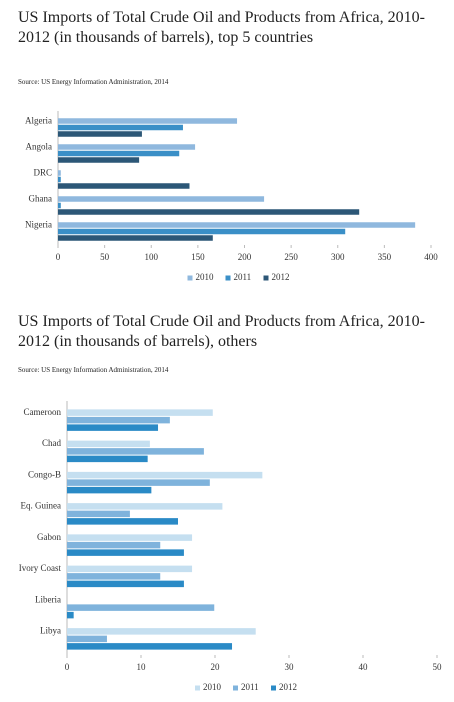  Describe the element at coordinates (44, 474) in the screenshot. I see `y-tick-label: Congo-B` at that location.